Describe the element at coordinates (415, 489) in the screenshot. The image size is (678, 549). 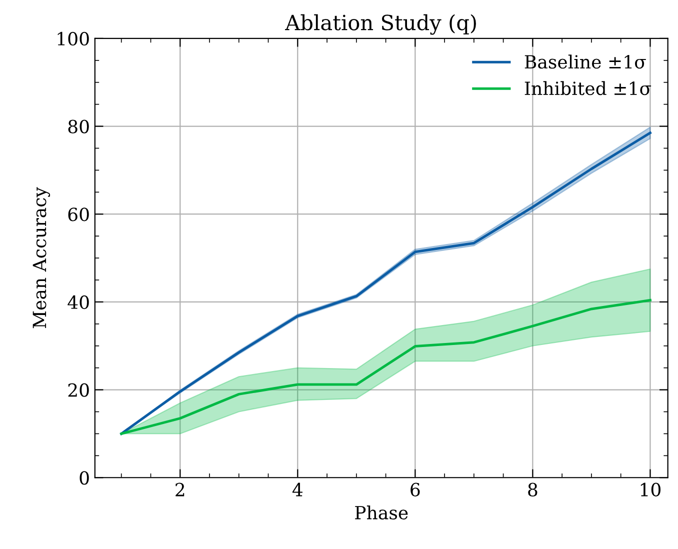
I see `x-tick-label: 6` at that location.